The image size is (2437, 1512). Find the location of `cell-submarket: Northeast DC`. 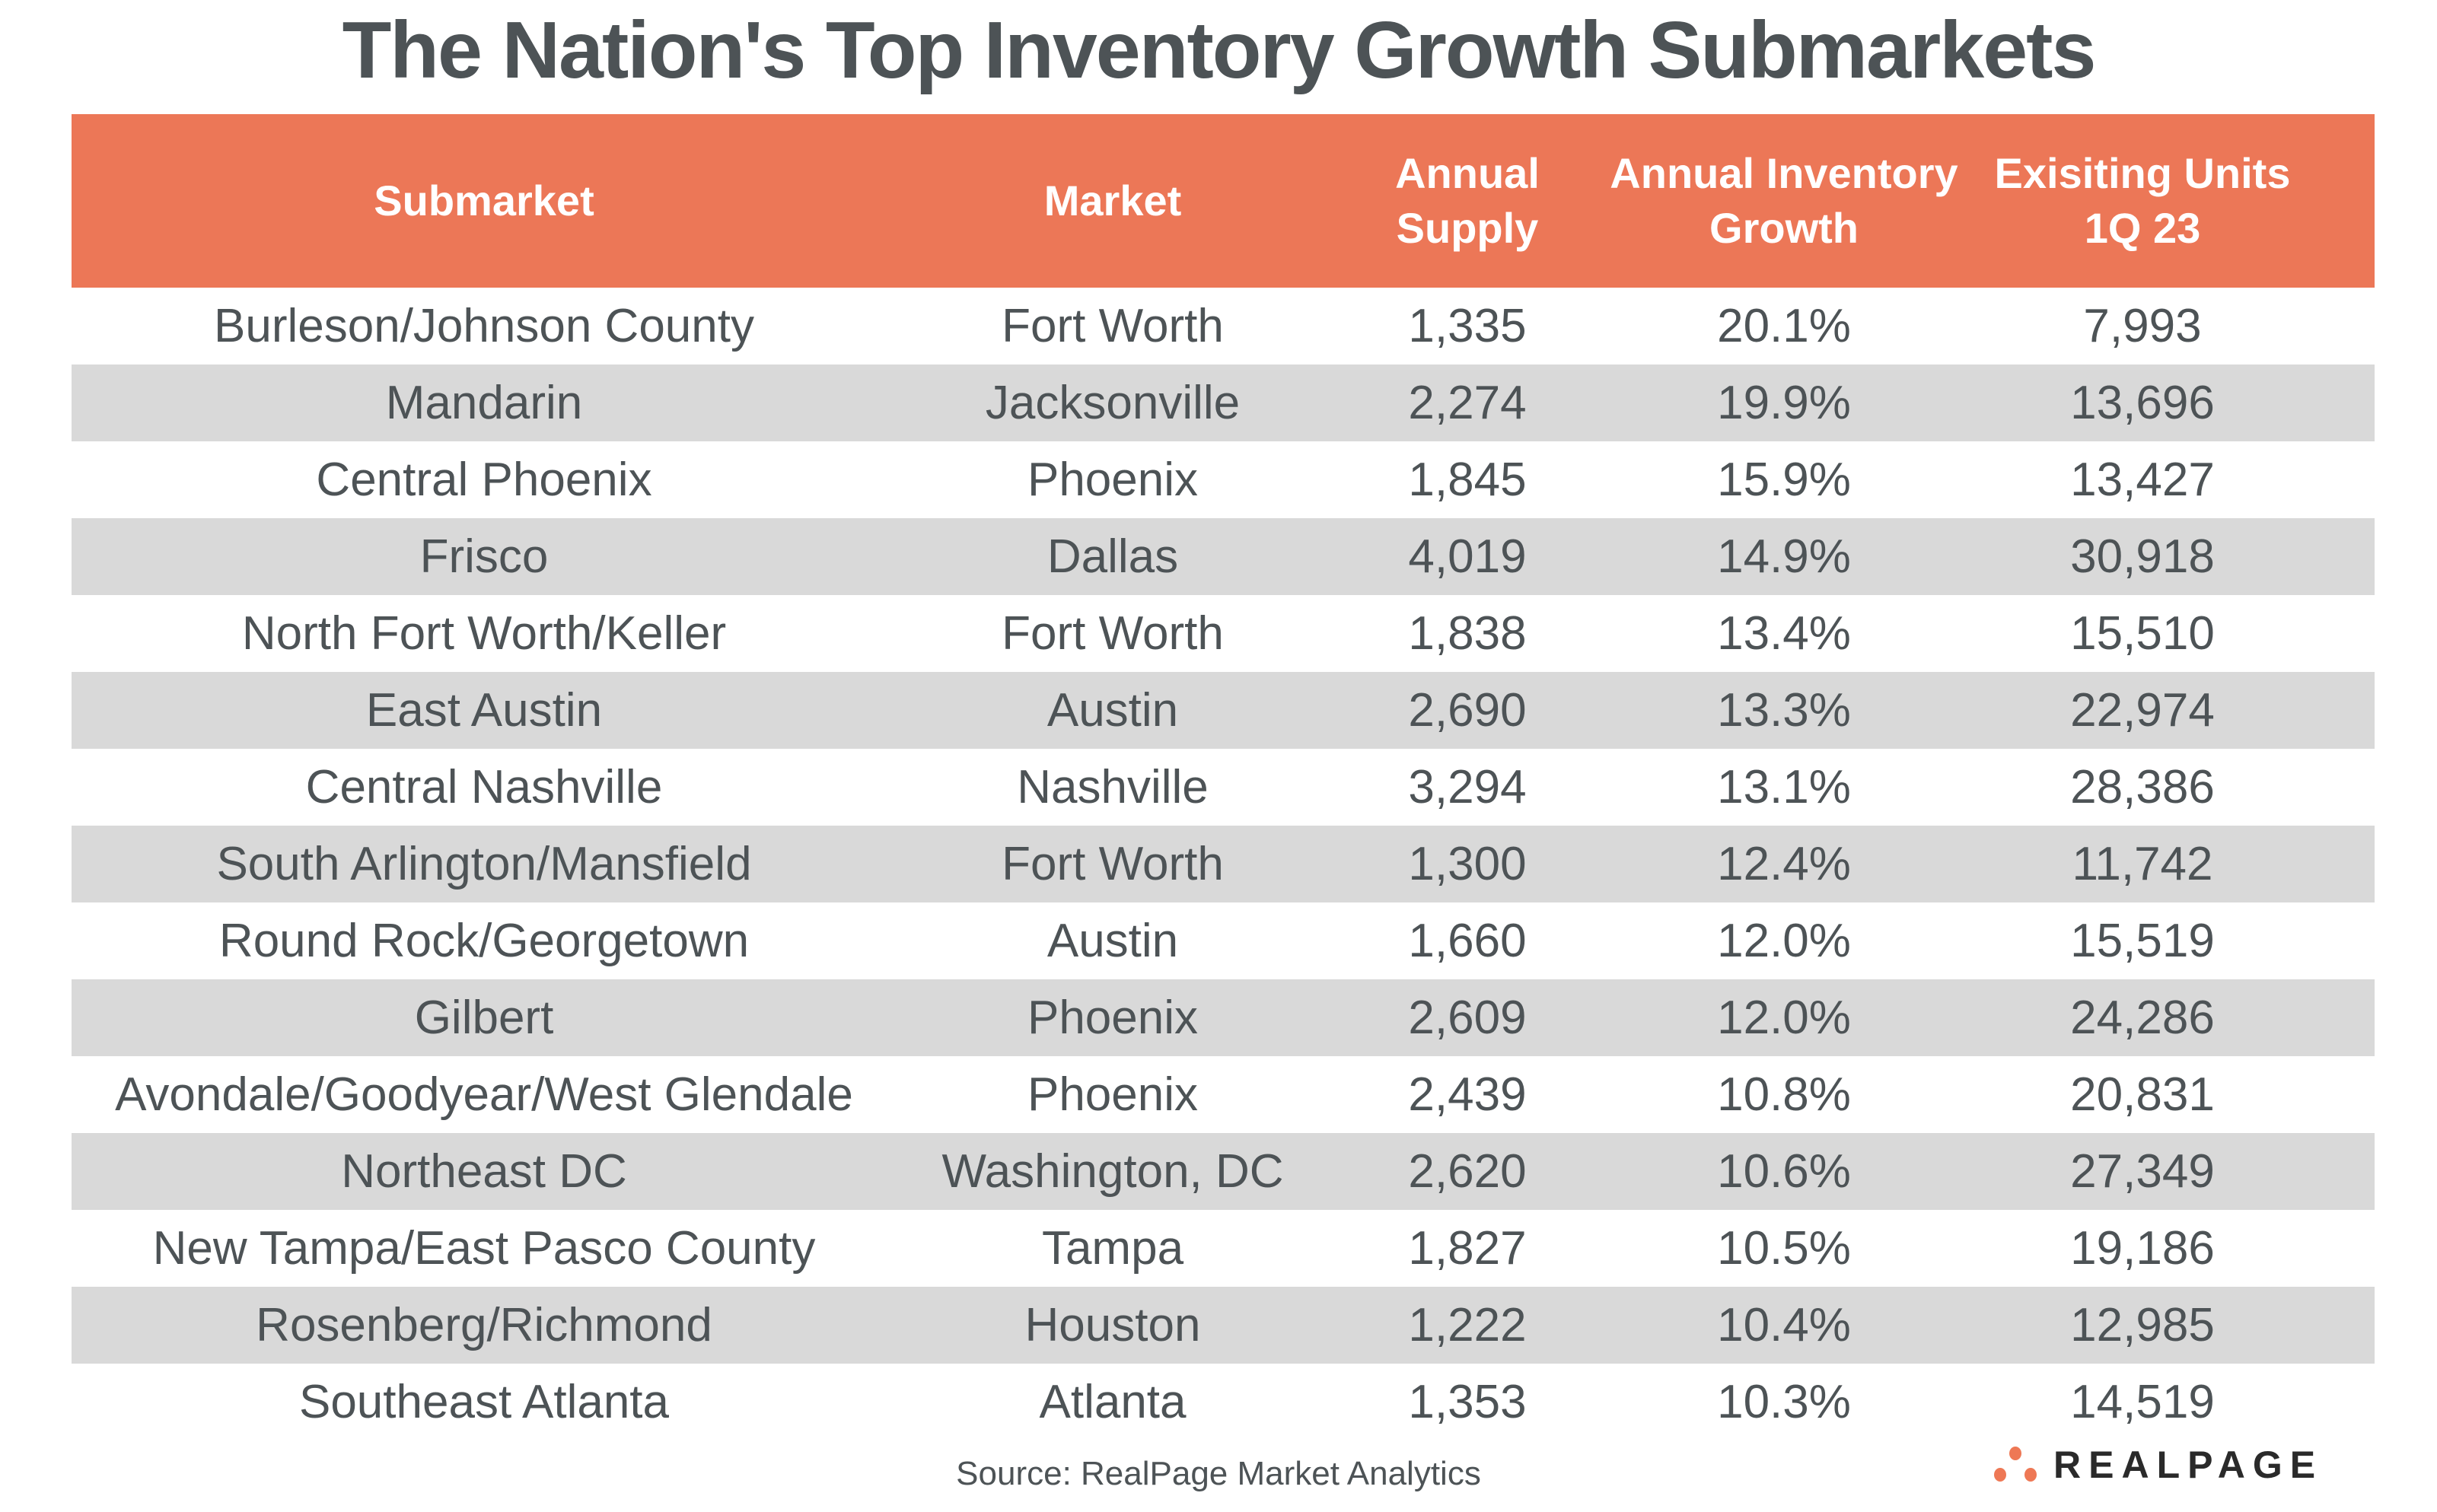

cell-submarket: Northeast DC is located at coordinates (484, 1171).